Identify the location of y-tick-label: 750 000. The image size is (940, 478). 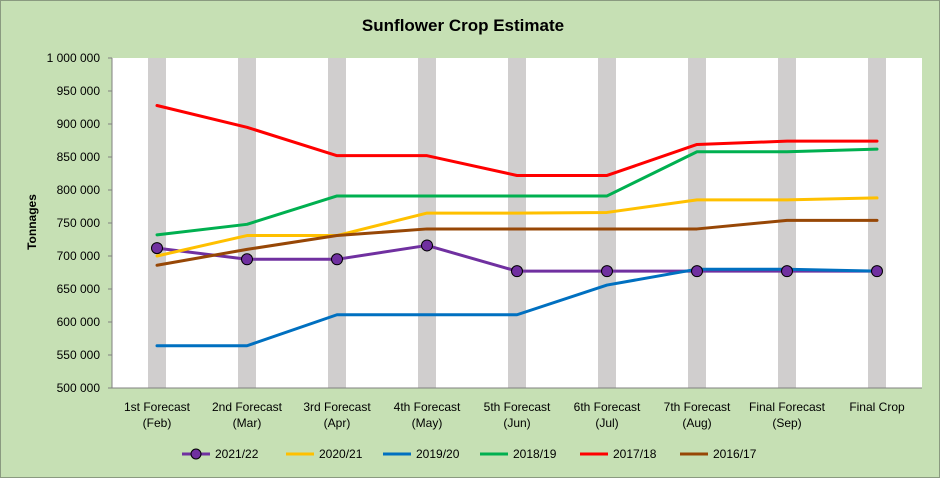
(79, 223).